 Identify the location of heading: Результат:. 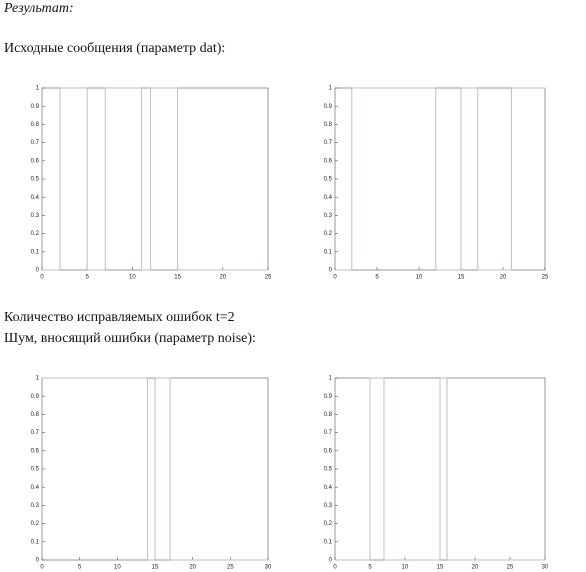
(38, 8).